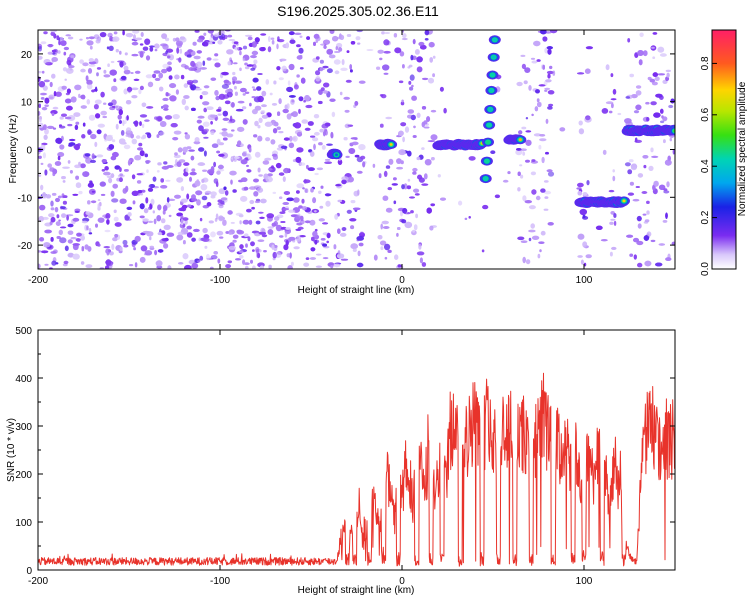 This screenshot has width=750, height=600. What do you see at coordinates (29, 151) in the screenshot?
I see `top-y-tick-label: 0` at bounding box center [29, 151].